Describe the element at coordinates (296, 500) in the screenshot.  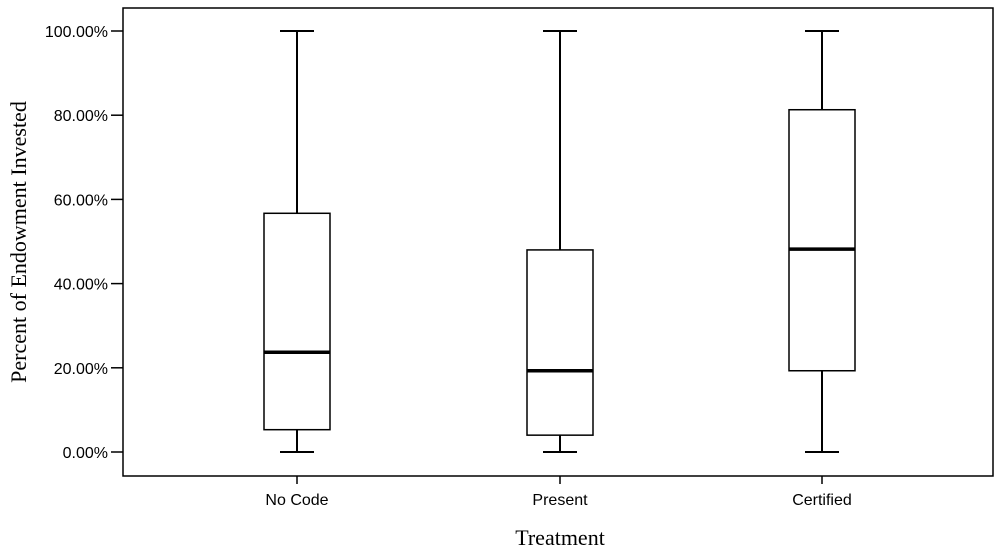
I see `x-tick-label: No Code` at that location.